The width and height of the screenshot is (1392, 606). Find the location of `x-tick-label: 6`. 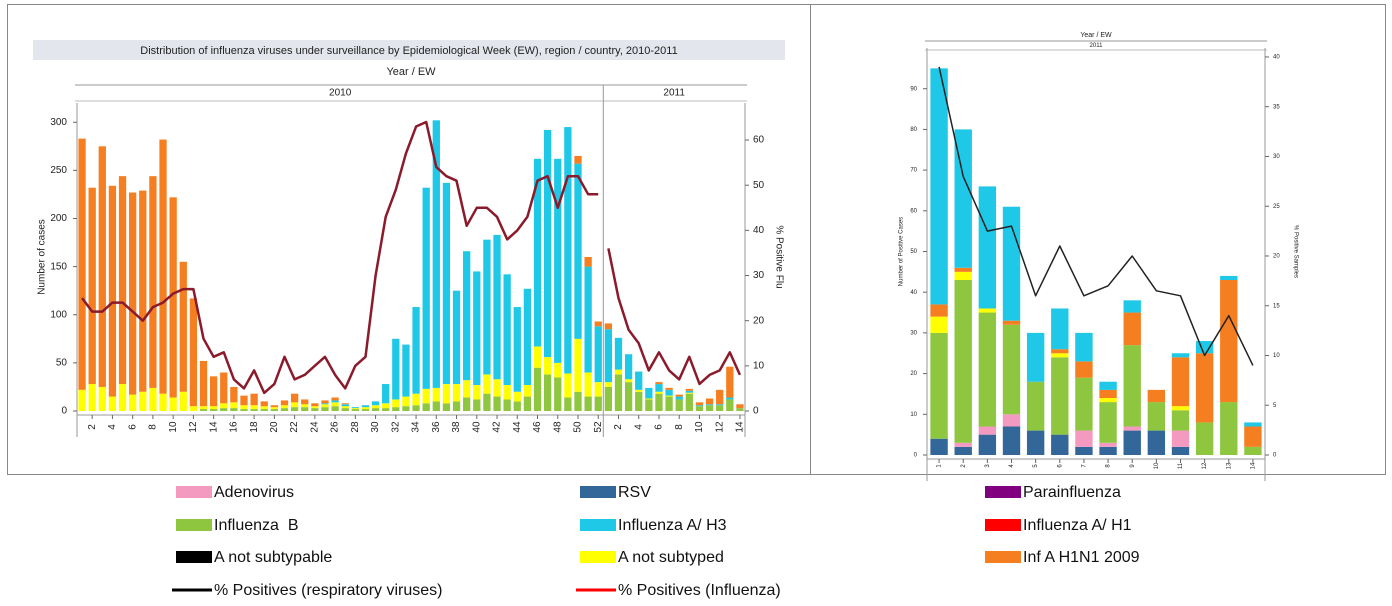

x-tick-label: 6 is located at coordinates (132, 427).